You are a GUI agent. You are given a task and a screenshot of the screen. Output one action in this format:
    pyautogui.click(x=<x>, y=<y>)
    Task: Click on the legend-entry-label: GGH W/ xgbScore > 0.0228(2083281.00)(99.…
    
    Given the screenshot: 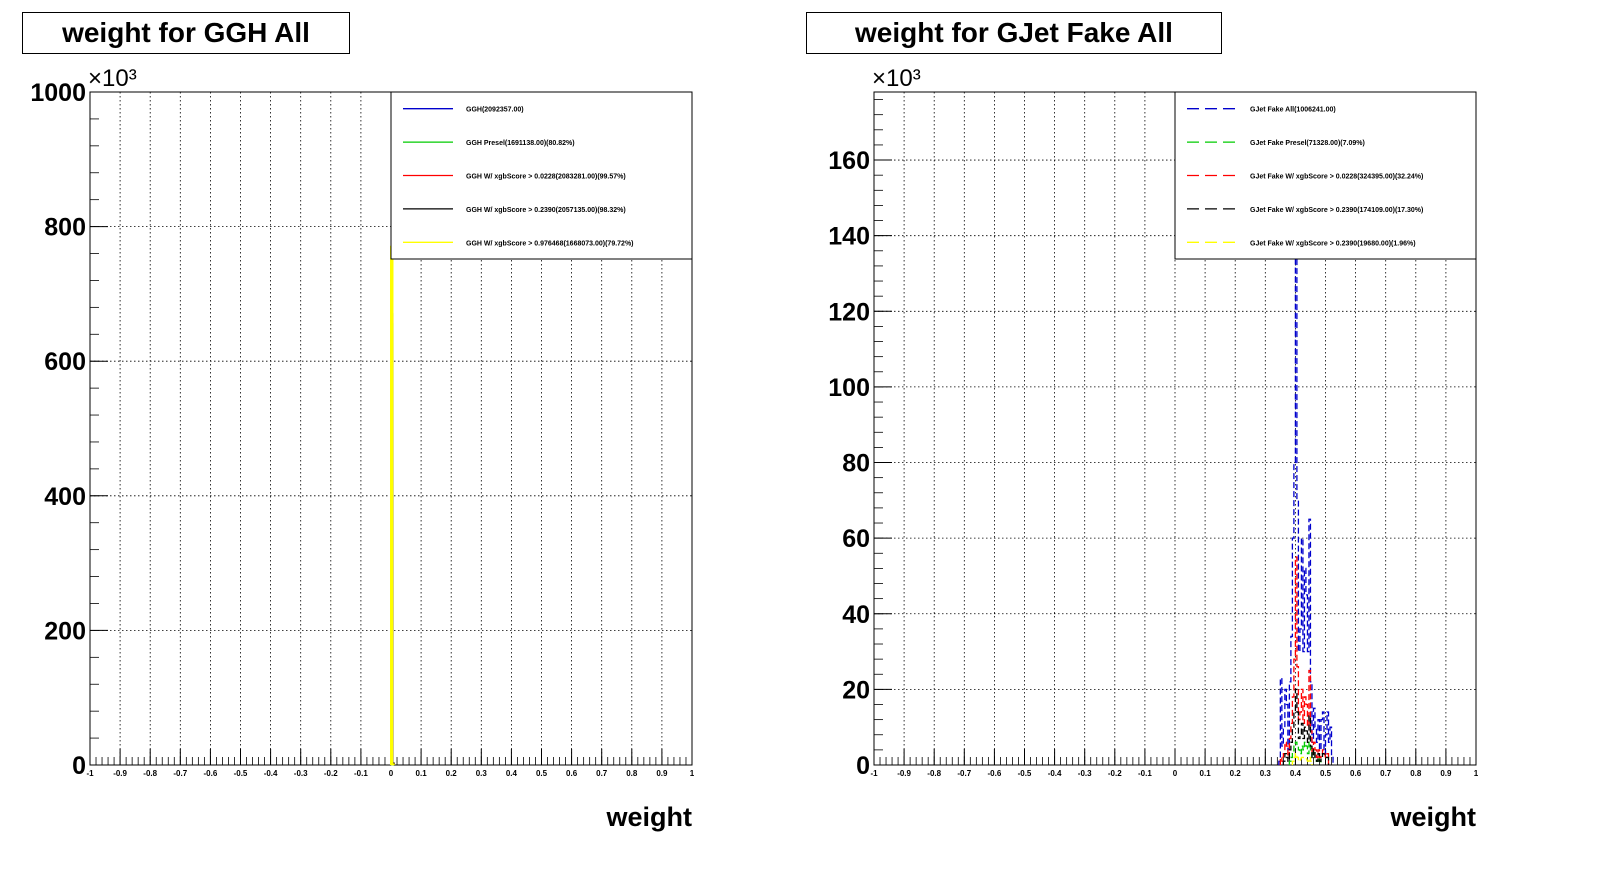 What is the action you would take?
    pyautogui.click(x=546, y=177)
    